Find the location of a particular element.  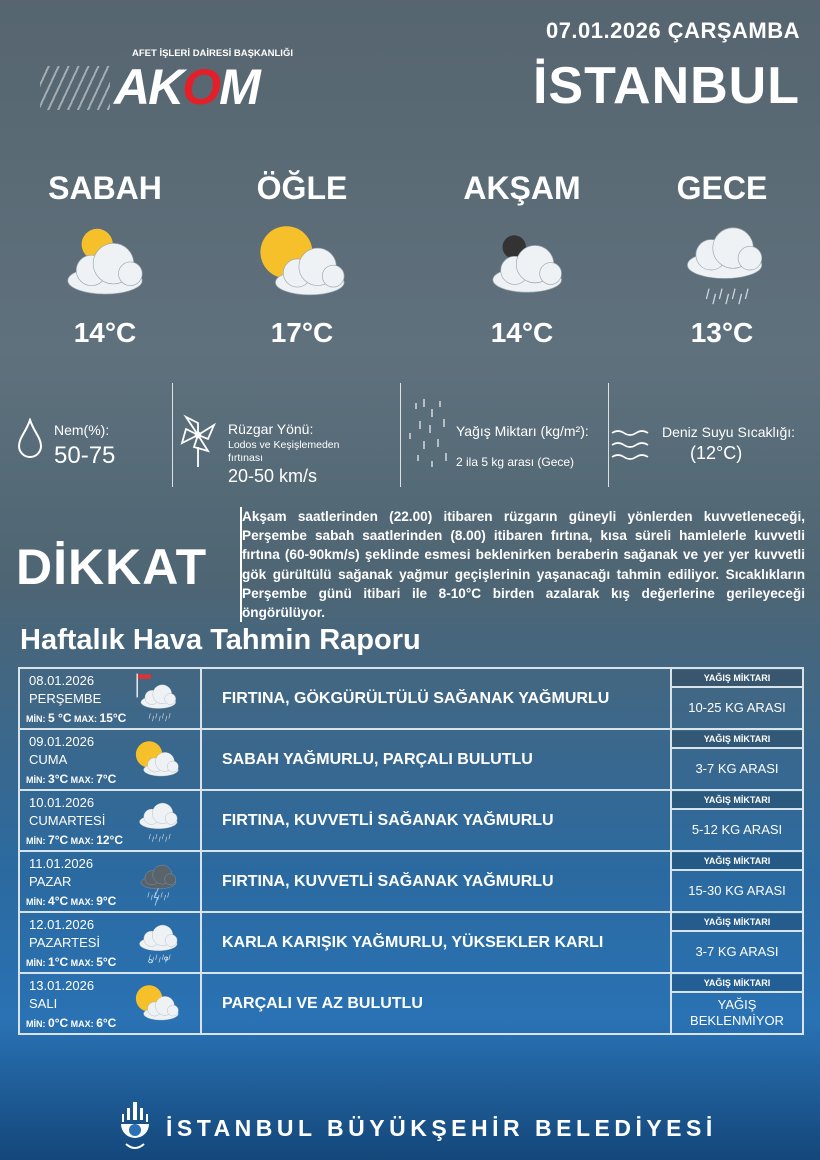

max-temp: 12°C is located at coordinates (109, 840).